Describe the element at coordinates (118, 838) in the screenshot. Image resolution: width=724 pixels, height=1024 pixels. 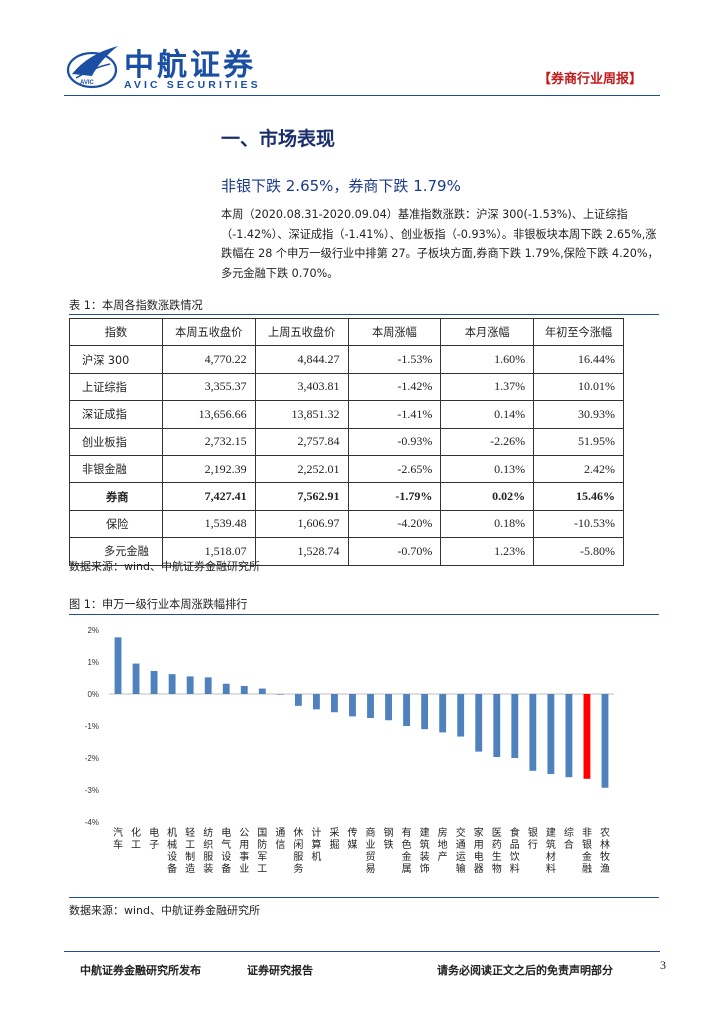
I see `category-label: 汽车` at that location.